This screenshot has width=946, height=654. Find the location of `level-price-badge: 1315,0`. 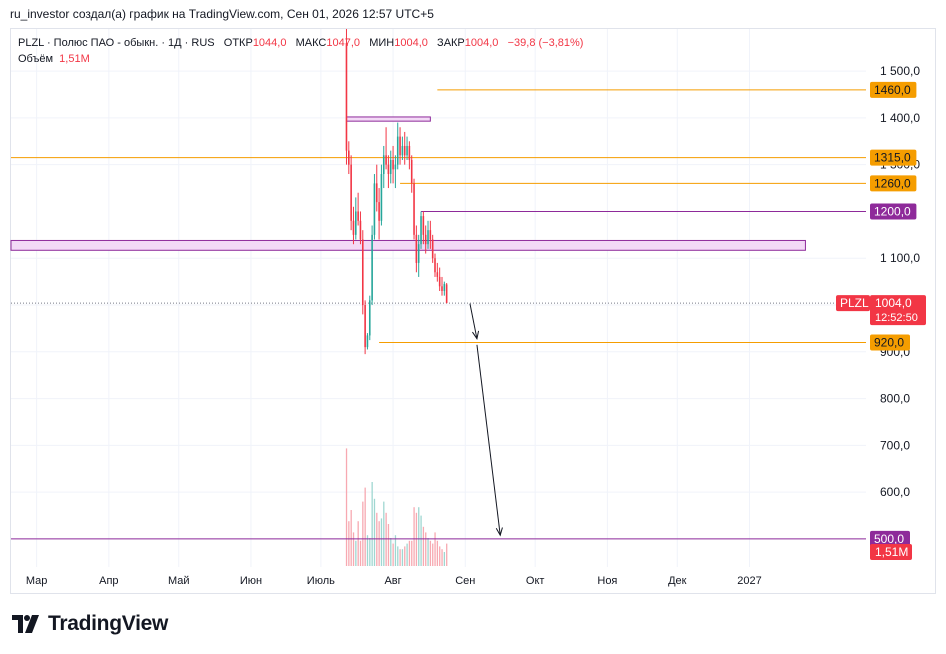

level-price-badge: 1315,0 is located at coordinates (892, 158).